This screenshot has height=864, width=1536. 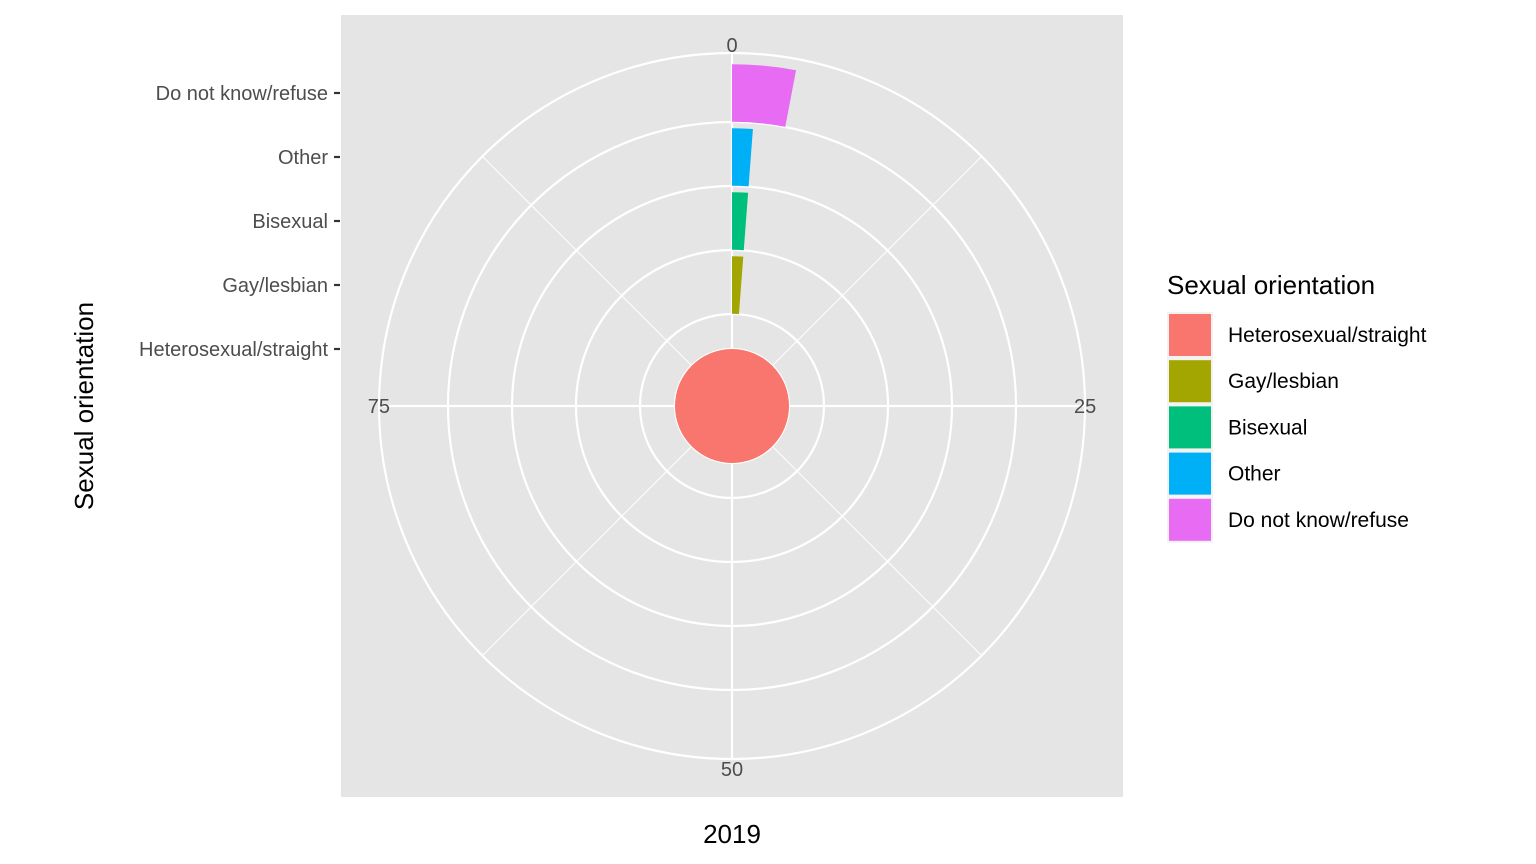 What do you see at coordinates (1254, 474) in the screenshot?
I see `legend-label: Other` at bounding box center [1254, 474].